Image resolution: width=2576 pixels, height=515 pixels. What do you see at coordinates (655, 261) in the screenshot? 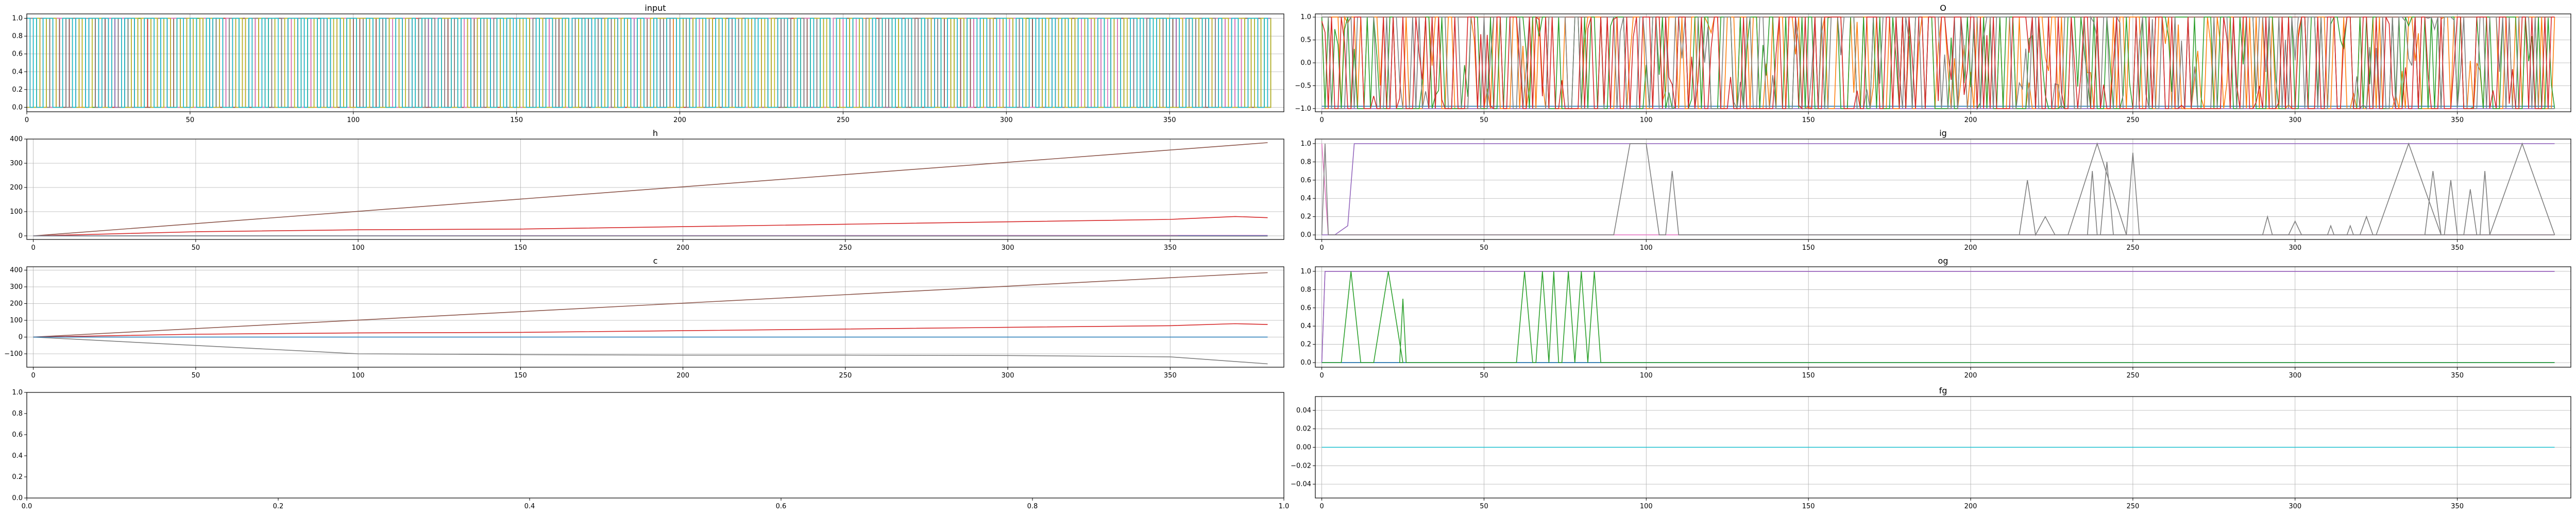
I see `axes-title: c` at bounding box center [655, 261].